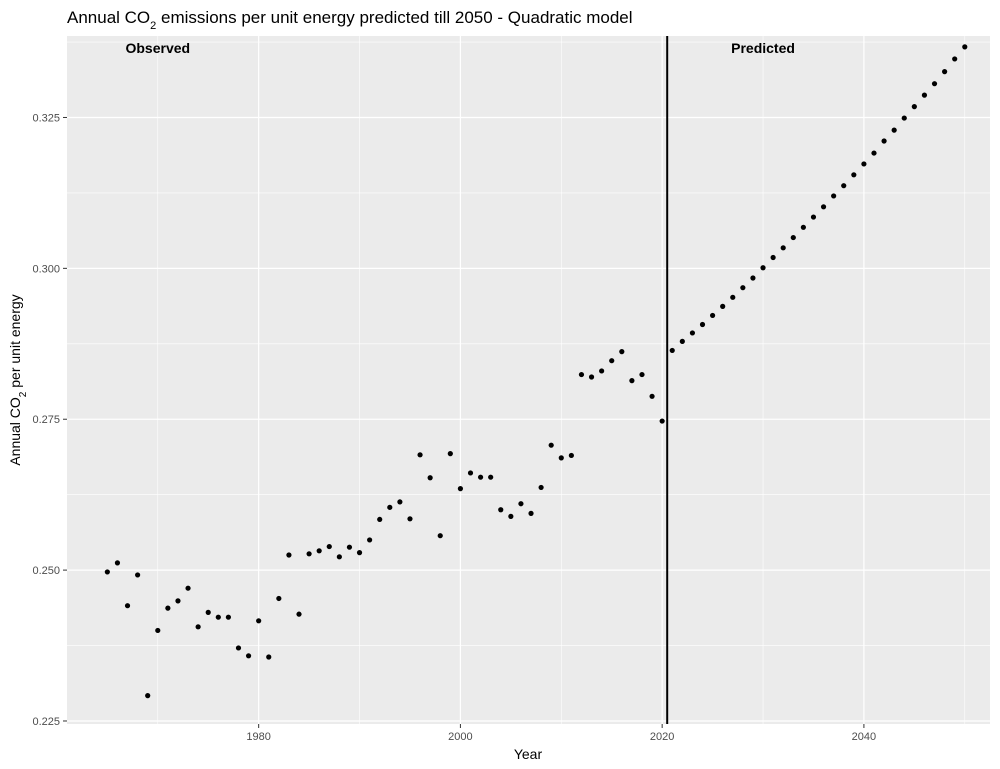 This screenshot has width=1000, height=769. What do you see at coordinates (528, 754) in the screenshot?
I see `x-axis-title: Year` at bounding box center [528, 754].